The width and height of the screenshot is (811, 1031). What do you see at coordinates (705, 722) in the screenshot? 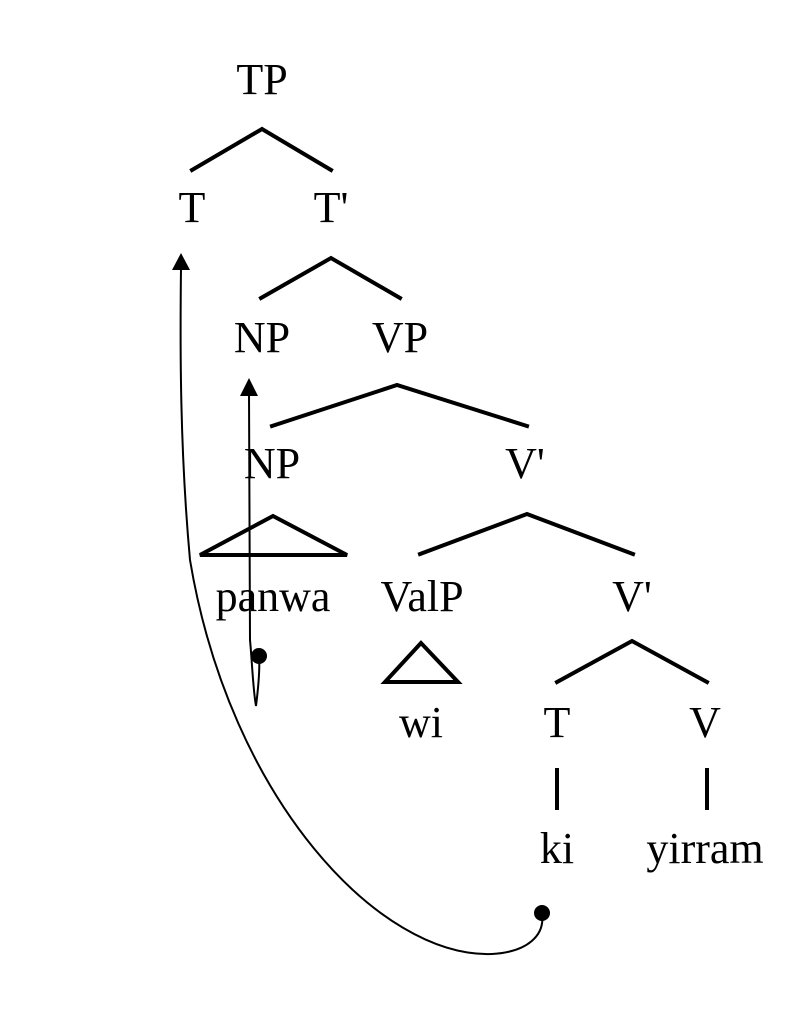
I see `node-v: V` at bounding box center [705, 722].